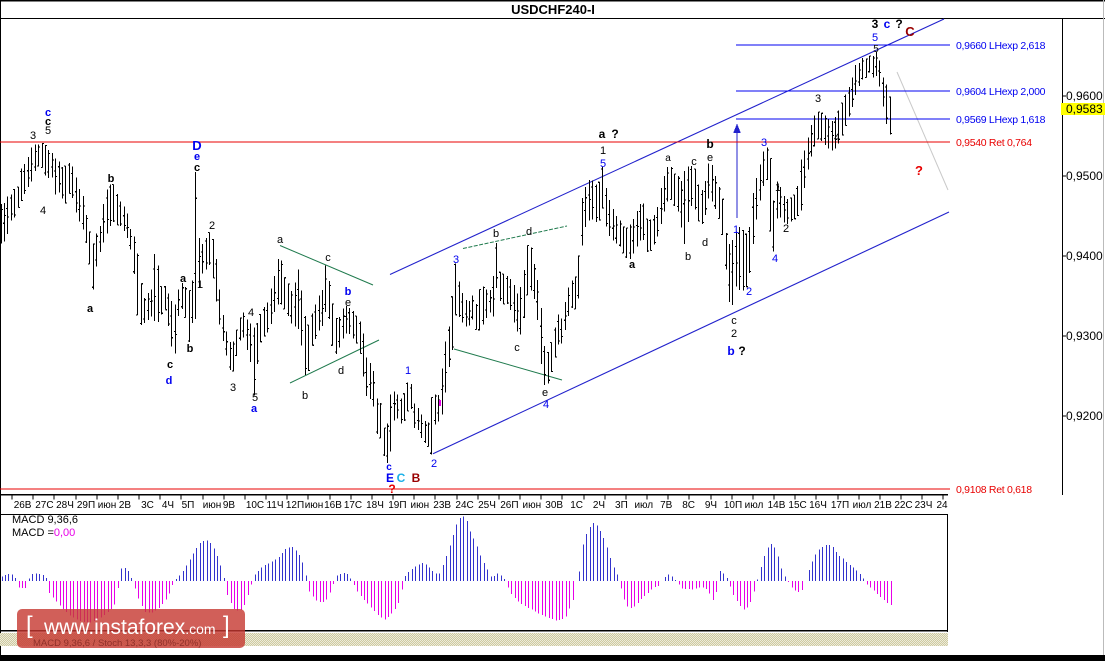 The image size is (1105, 661). I want to click on svg-text: 17С, so click(353, 505).